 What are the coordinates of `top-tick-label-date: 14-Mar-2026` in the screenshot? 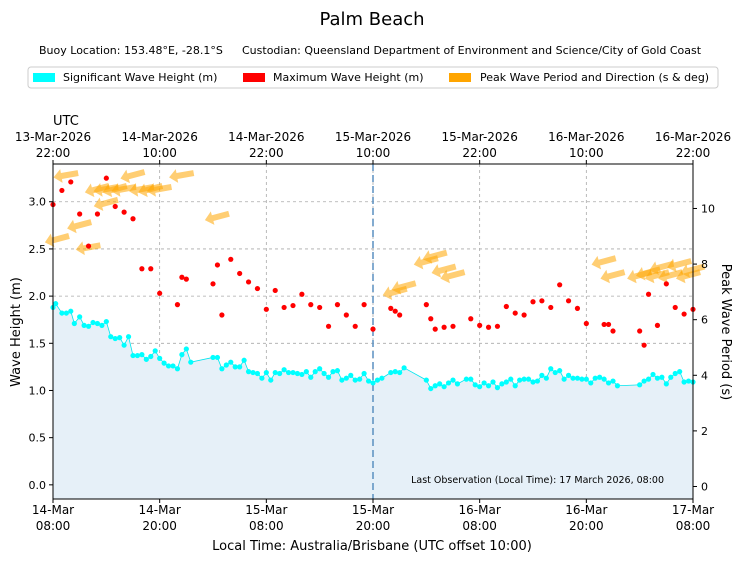 It's located at (266, 137).